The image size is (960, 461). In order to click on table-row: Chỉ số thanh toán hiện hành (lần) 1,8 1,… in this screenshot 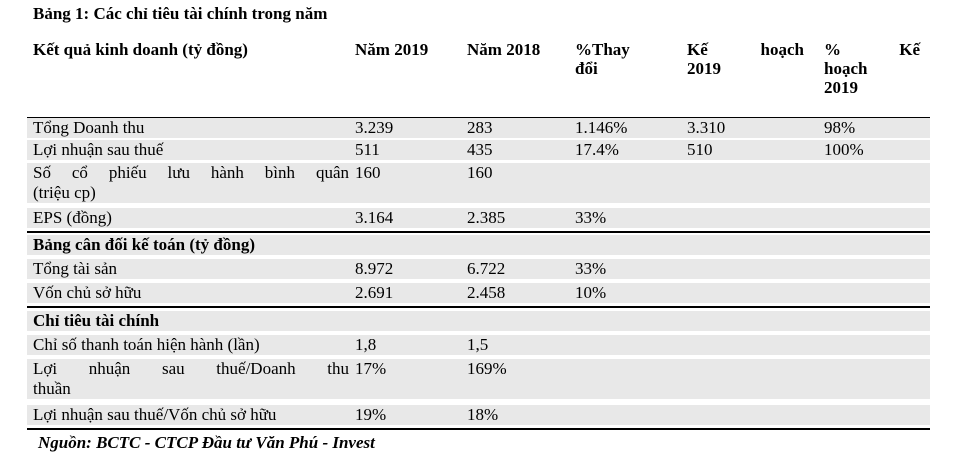, I will do `click(478, 345)`.